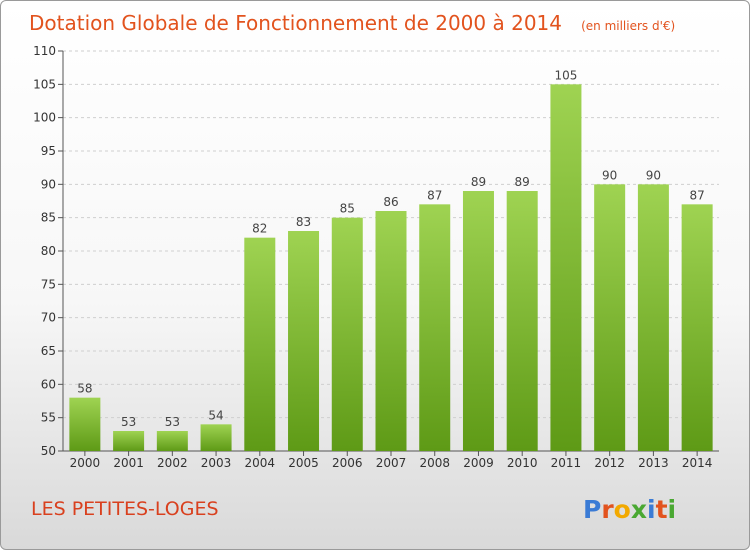 The height and width of the screenshot is (550, 750). Describe the element at coordinates (592, 509) in the screenshot. I see `logo-letter: P` at that location.